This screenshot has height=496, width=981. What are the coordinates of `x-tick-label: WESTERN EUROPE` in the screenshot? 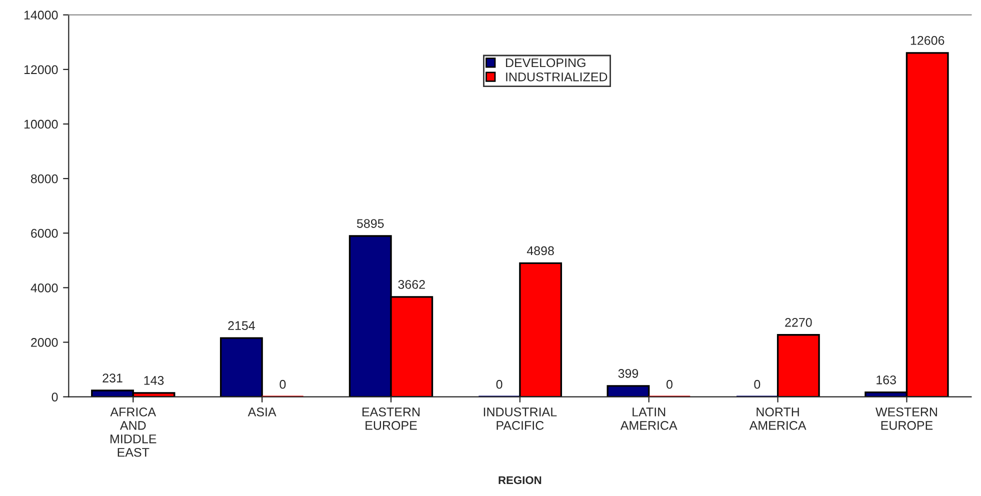 It's located at (906, 419).